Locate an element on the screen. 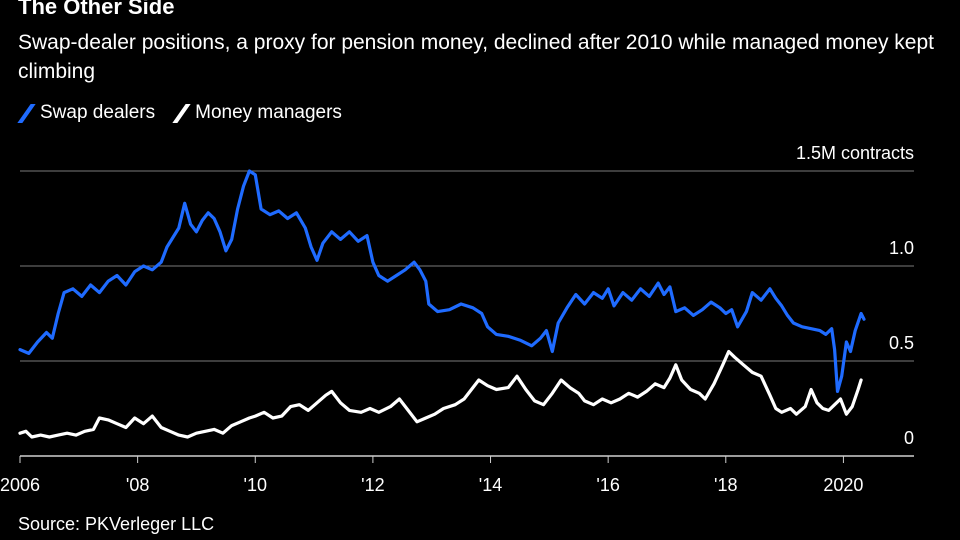  legend-item-swap-dealers: Swap dealers is located at coordinates (86, 113).